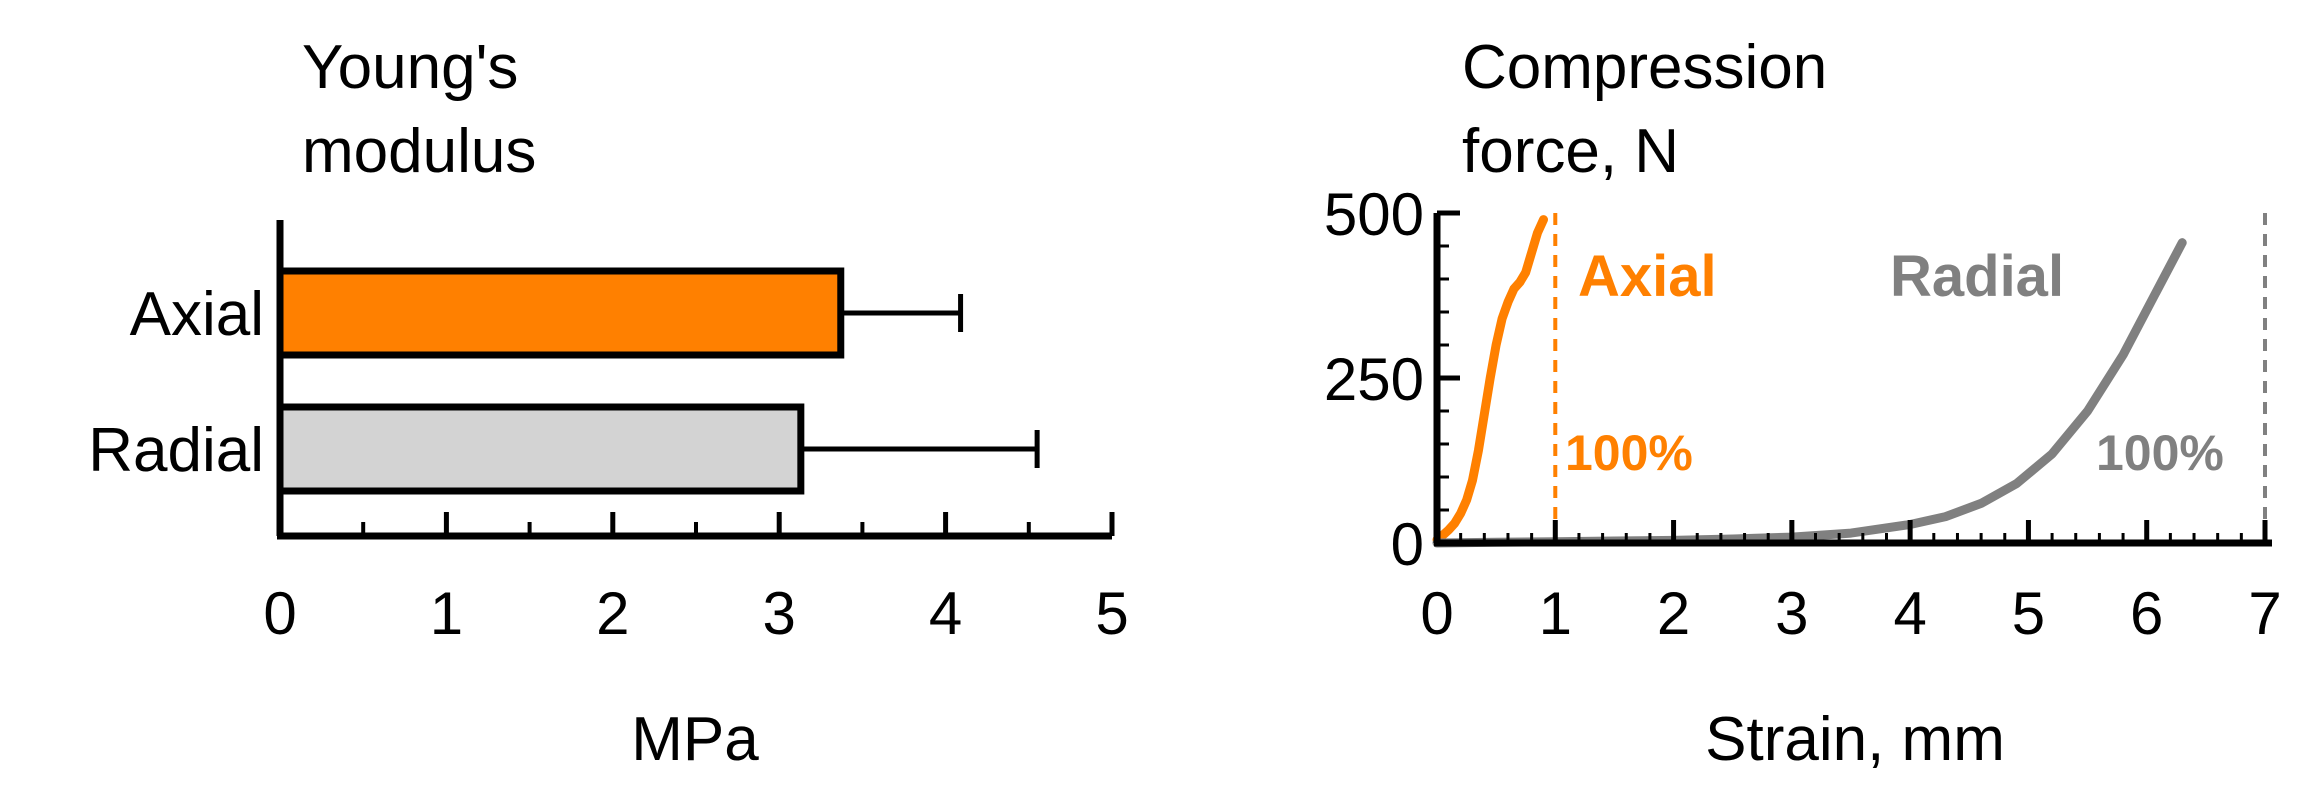 This screenshot has width=2313, height=792. I want to click on series-lines-group, so click(1809, 381).